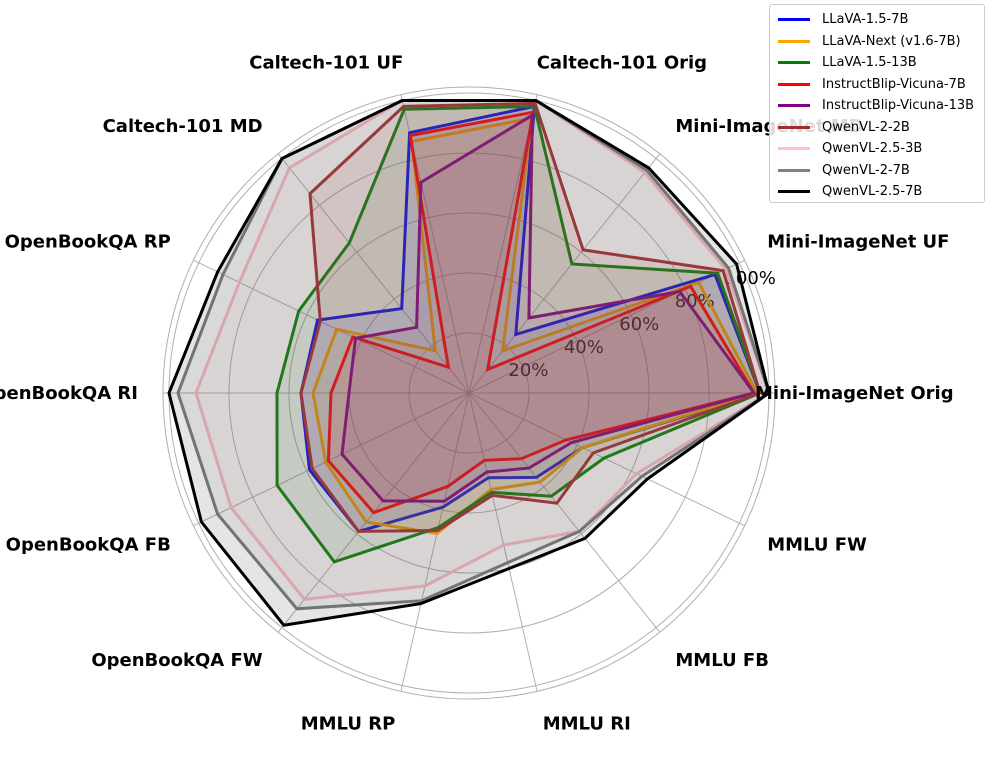 The width and height of the screenshot is (996, 784). I want to click on axis-label-openbookqa-fw: OpenBookQA FW, so click(176, 660).